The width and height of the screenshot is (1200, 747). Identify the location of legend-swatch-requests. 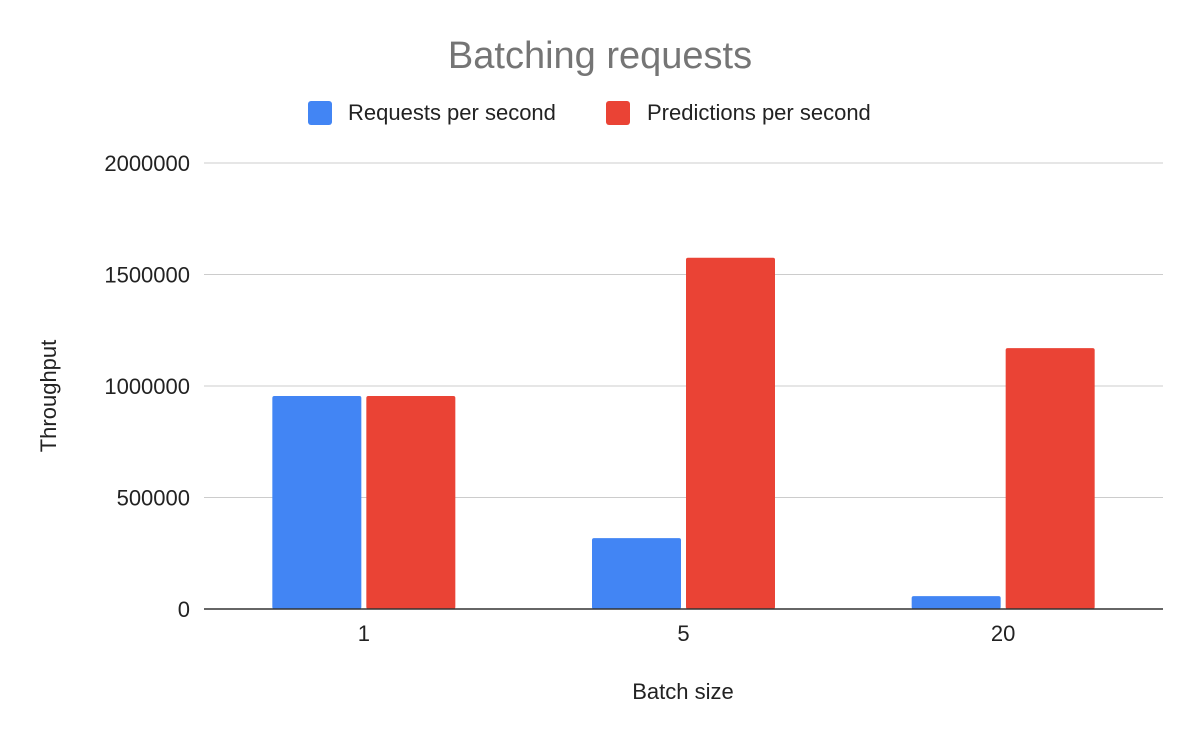
(320, 113).